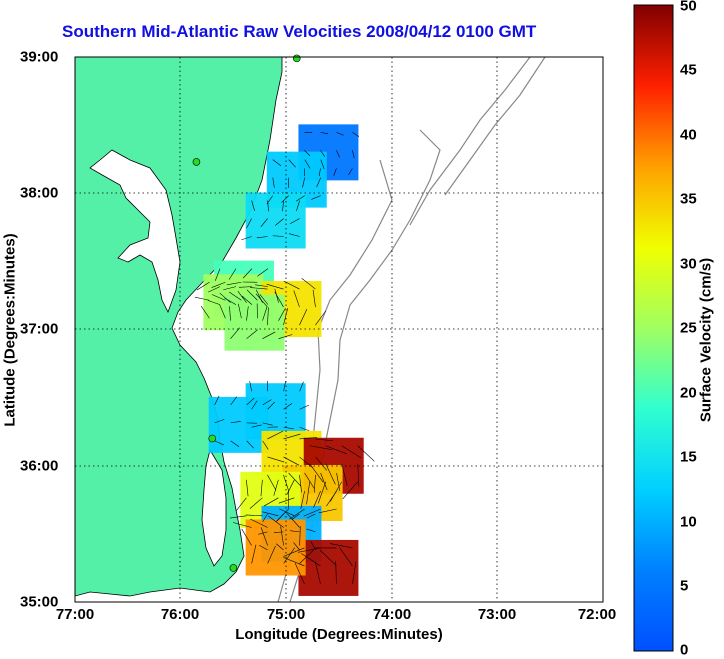 Image resolution: width=724 pixels, height=659 pixels. I want to click on y-axis-label-text: Latitude (Degrees:Minutes), so click(10, 330).